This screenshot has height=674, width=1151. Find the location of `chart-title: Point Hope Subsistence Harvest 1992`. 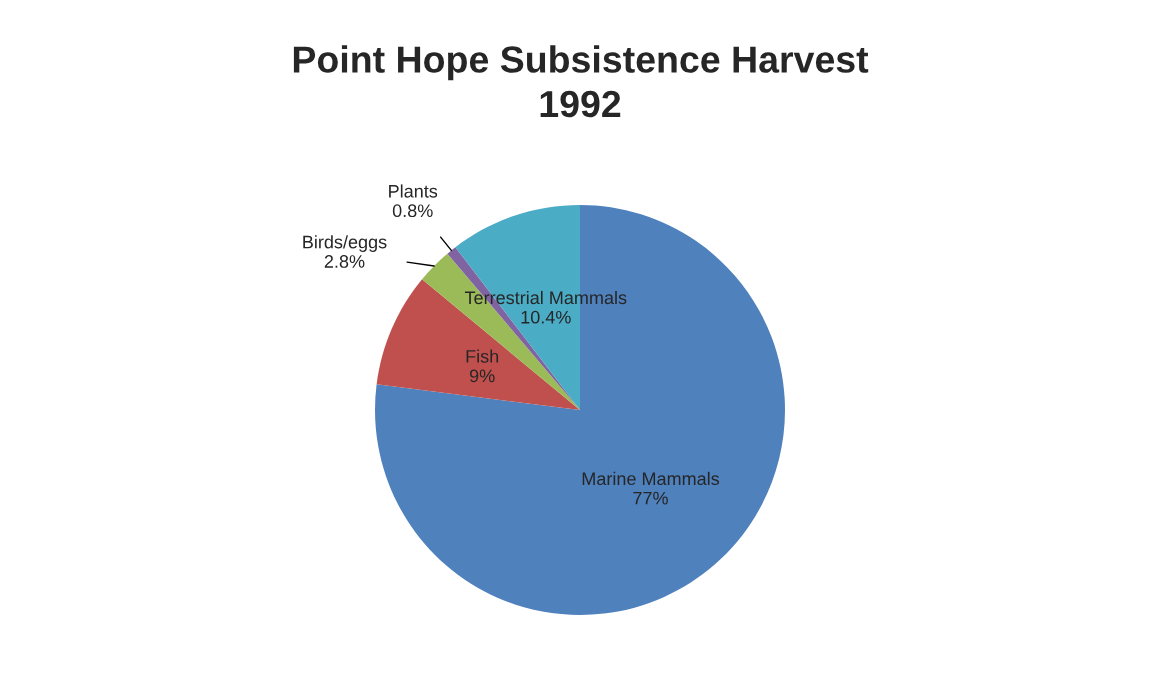

chart-title: Point Hope Subsistence Harvest 1992 is located at coordinates (581, 81).